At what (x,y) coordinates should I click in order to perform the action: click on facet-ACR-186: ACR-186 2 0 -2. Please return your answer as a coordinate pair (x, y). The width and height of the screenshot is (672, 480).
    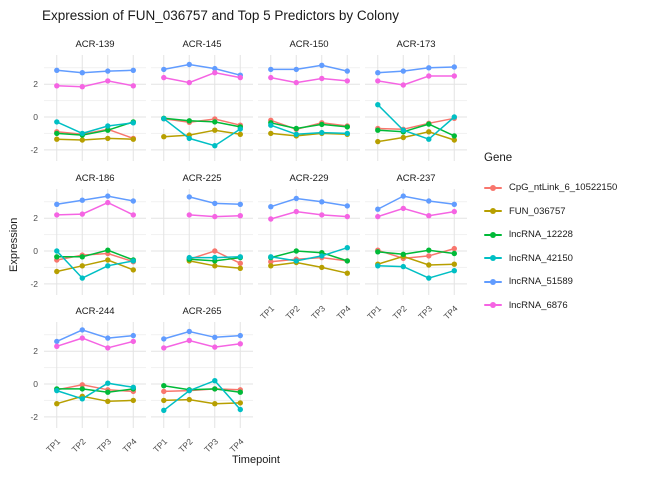
    Looking at the image, I should click on (88, 234).